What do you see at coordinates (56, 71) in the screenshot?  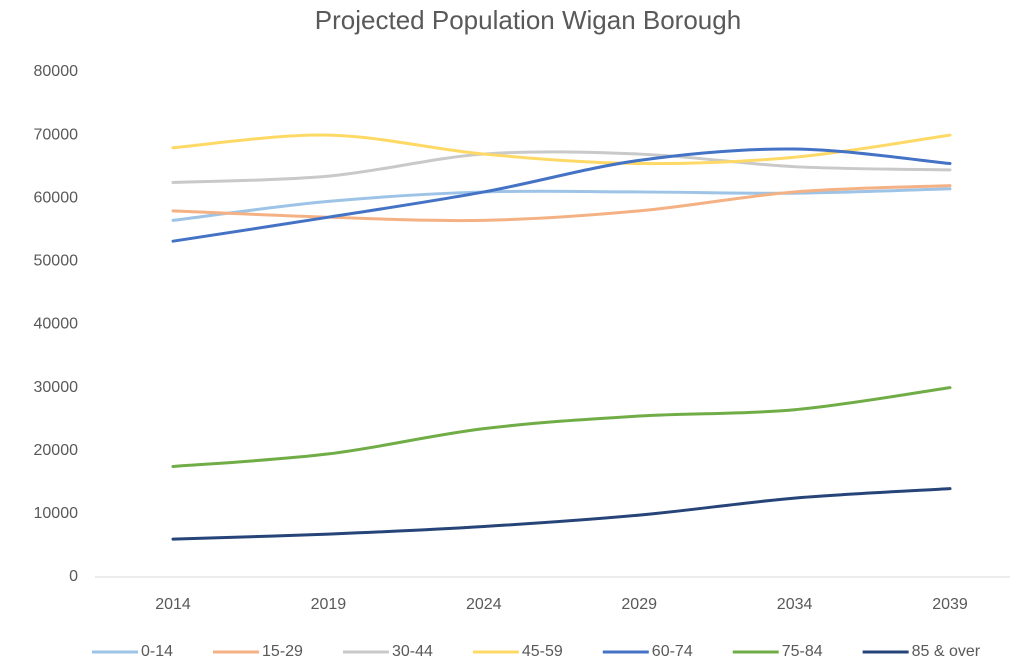 I see `y-tick-label: 80000` at bounding box center [56, 71].